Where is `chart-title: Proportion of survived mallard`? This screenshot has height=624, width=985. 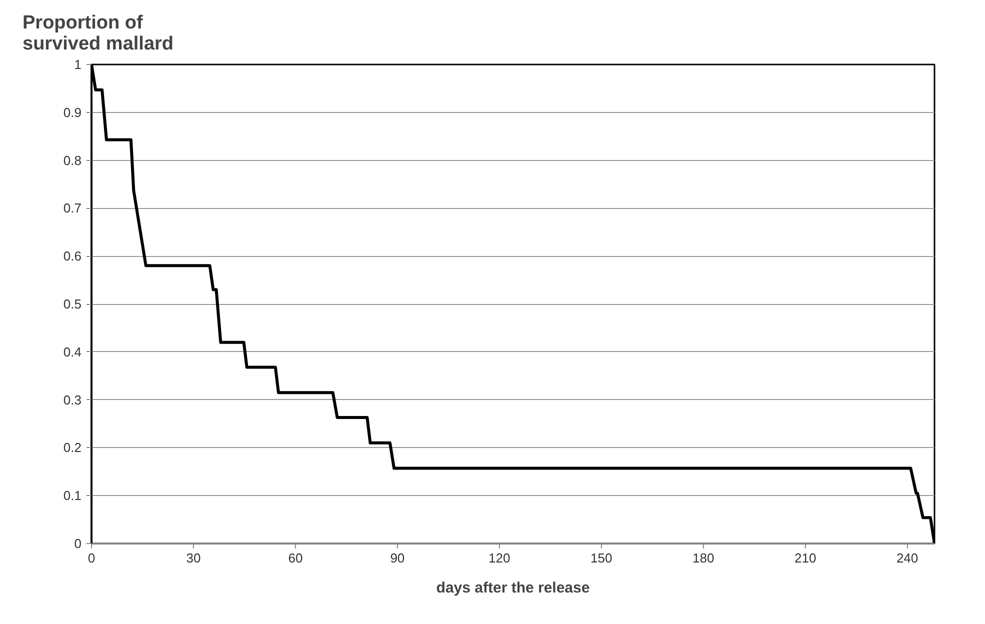 chart-title: Proportion of survived mallard is located at coordinates (98, 33).